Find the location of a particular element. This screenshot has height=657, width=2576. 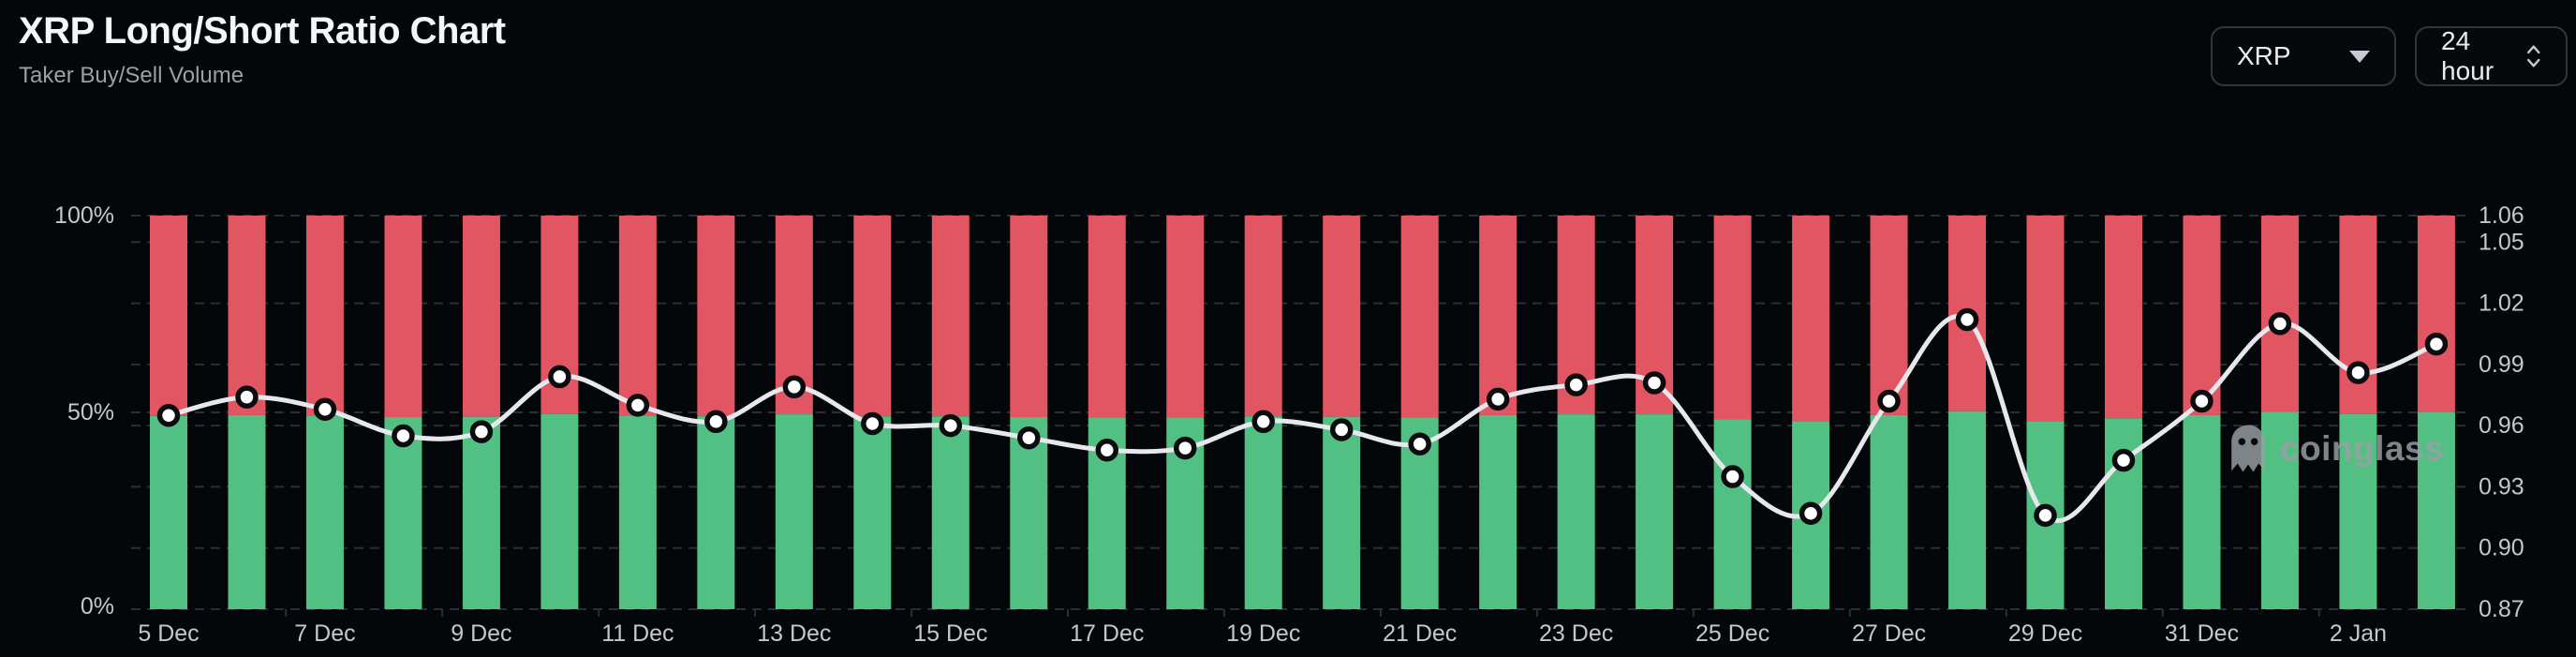

x-axis-label: 9 Dec is located at coordinates (481, 633).